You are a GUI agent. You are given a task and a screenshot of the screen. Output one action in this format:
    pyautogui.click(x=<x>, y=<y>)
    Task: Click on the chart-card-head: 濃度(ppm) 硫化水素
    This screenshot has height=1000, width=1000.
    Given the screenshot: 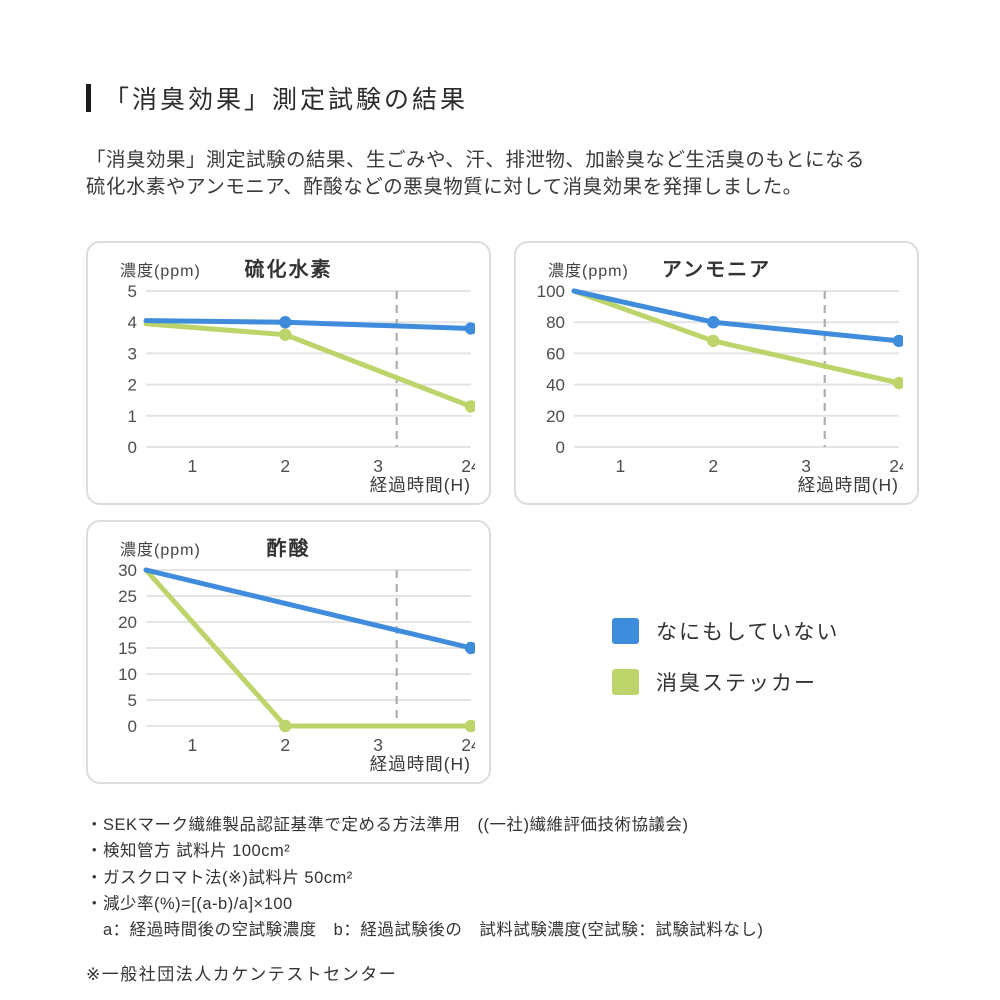 What is the action you would take?
    pyautogui.click(x=288, y=267)
    